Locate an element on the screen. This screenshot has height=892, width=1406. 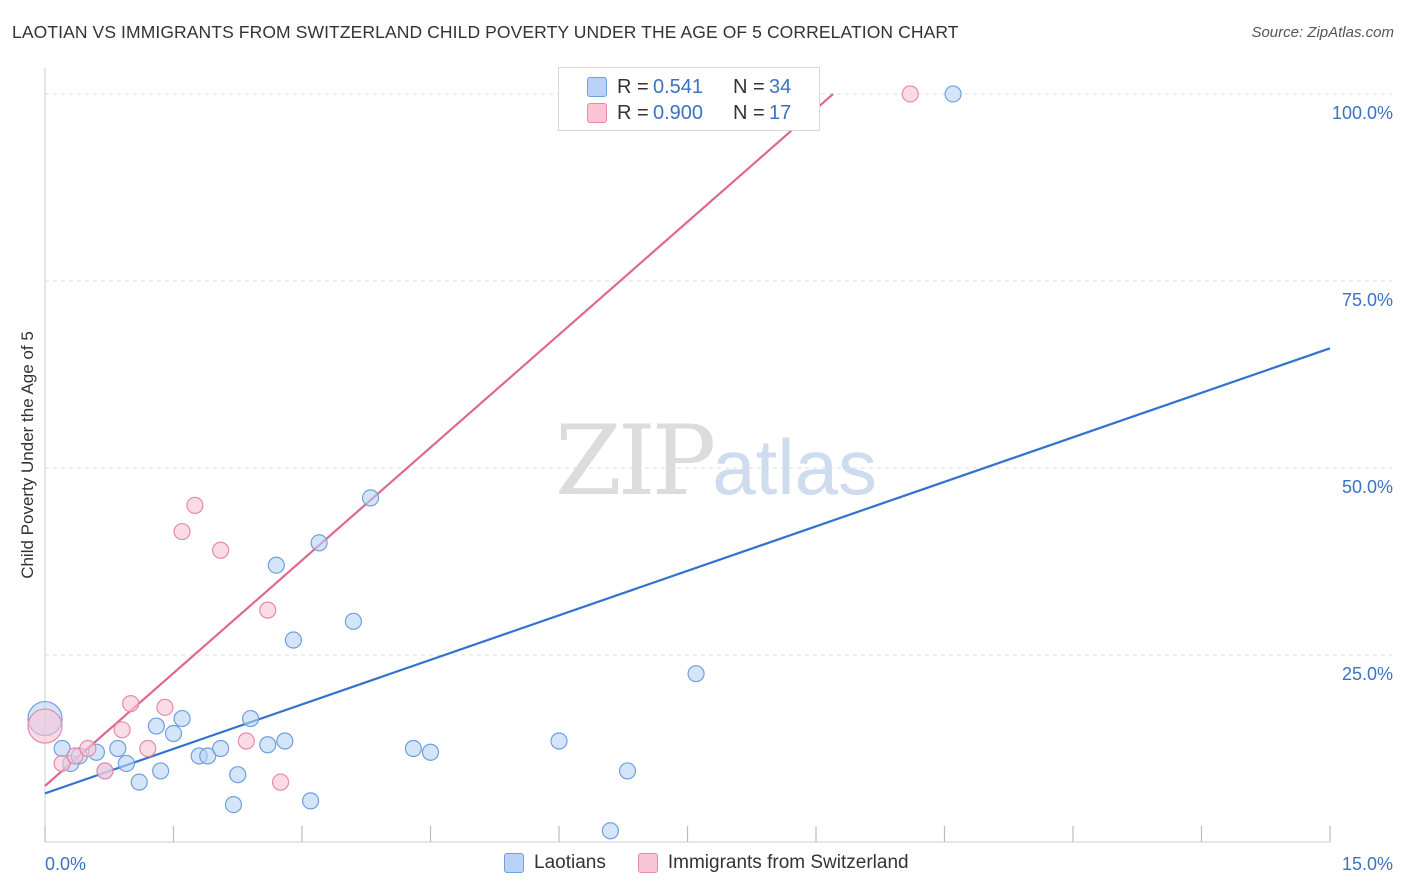
y-tick-label: 25.0% is located at coordinates (1367, 674).